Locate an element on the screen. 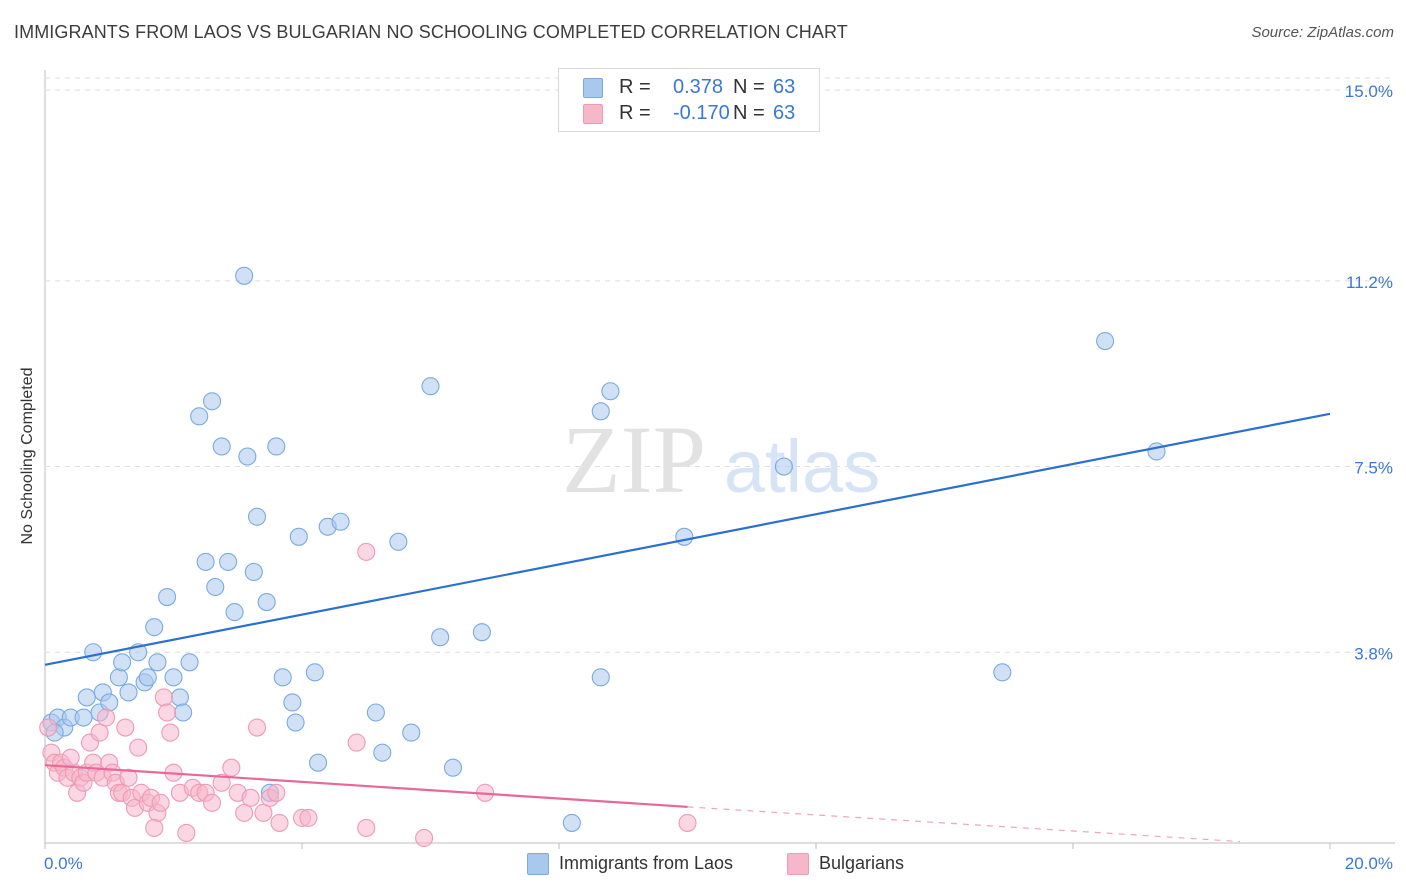 This screenshot has height=892, width=1406. legend-swatch-blue is located at coordinates (538, 864).